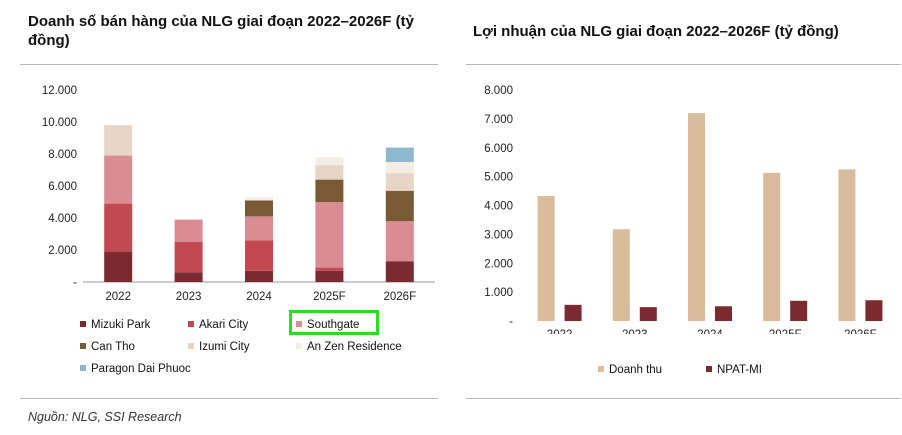 This screenshot has height=435, width=902. Describe the element at coordinates (118, 140) in the screenshot. I see `bar-segment-izumi-city-2022` at that location.